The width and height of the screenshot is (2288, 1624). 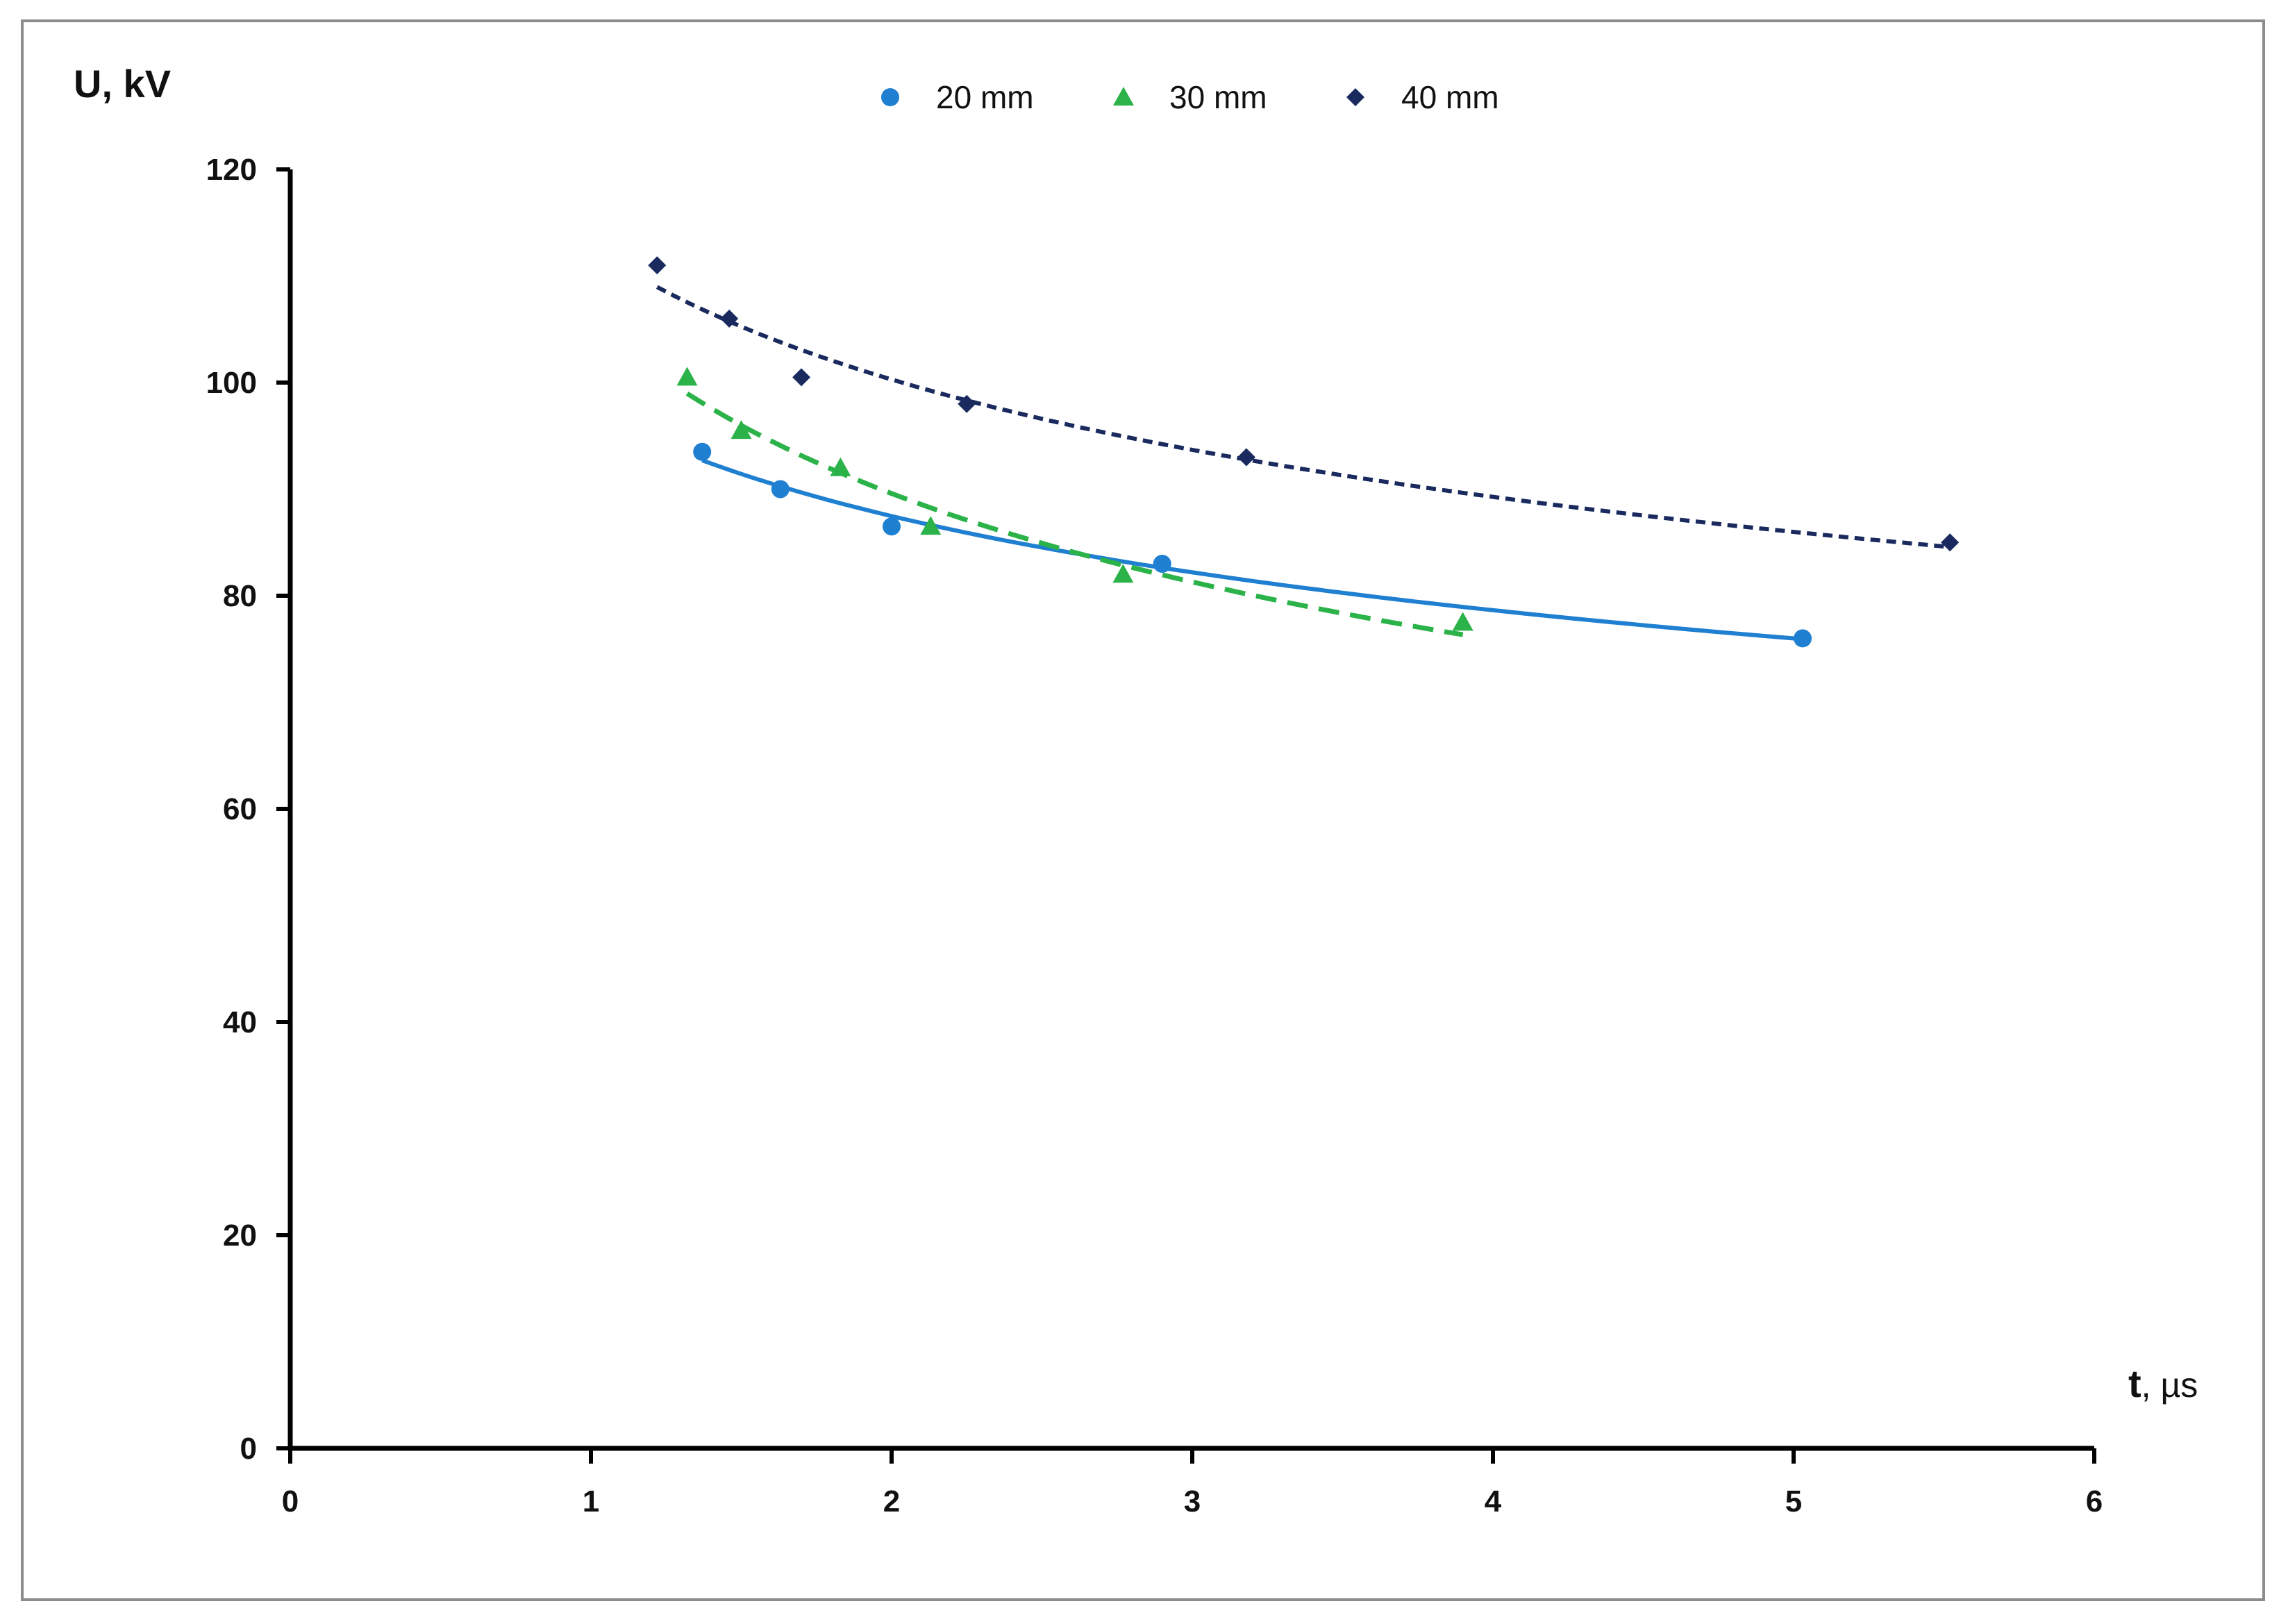 What do you see at coordinates (985, 97) in the screenshot?
I see `legend-label-1: 20 mm` at bounding box center [985, 97].